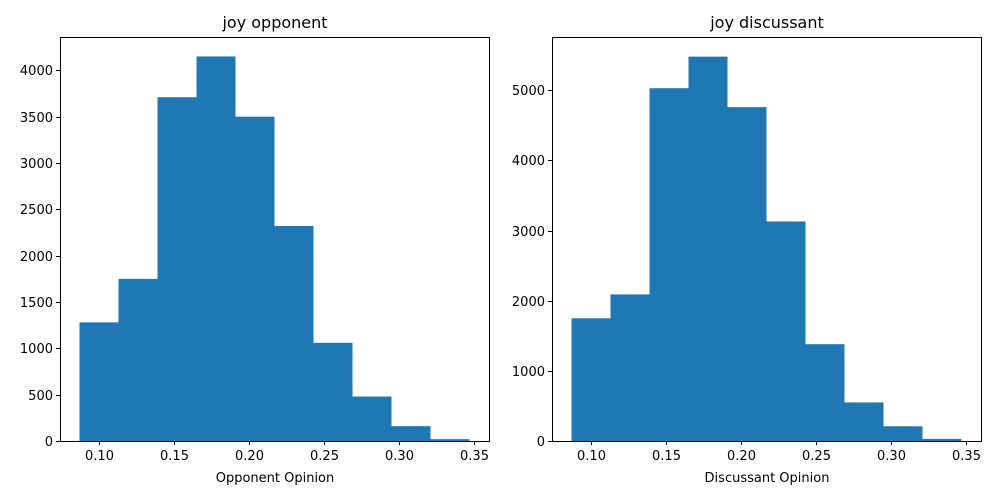  What do you see at coordinates (767, 478) in the screenshot?
I see `x-axis-label: Discussant Opinion` at bounding box center [767, 478].